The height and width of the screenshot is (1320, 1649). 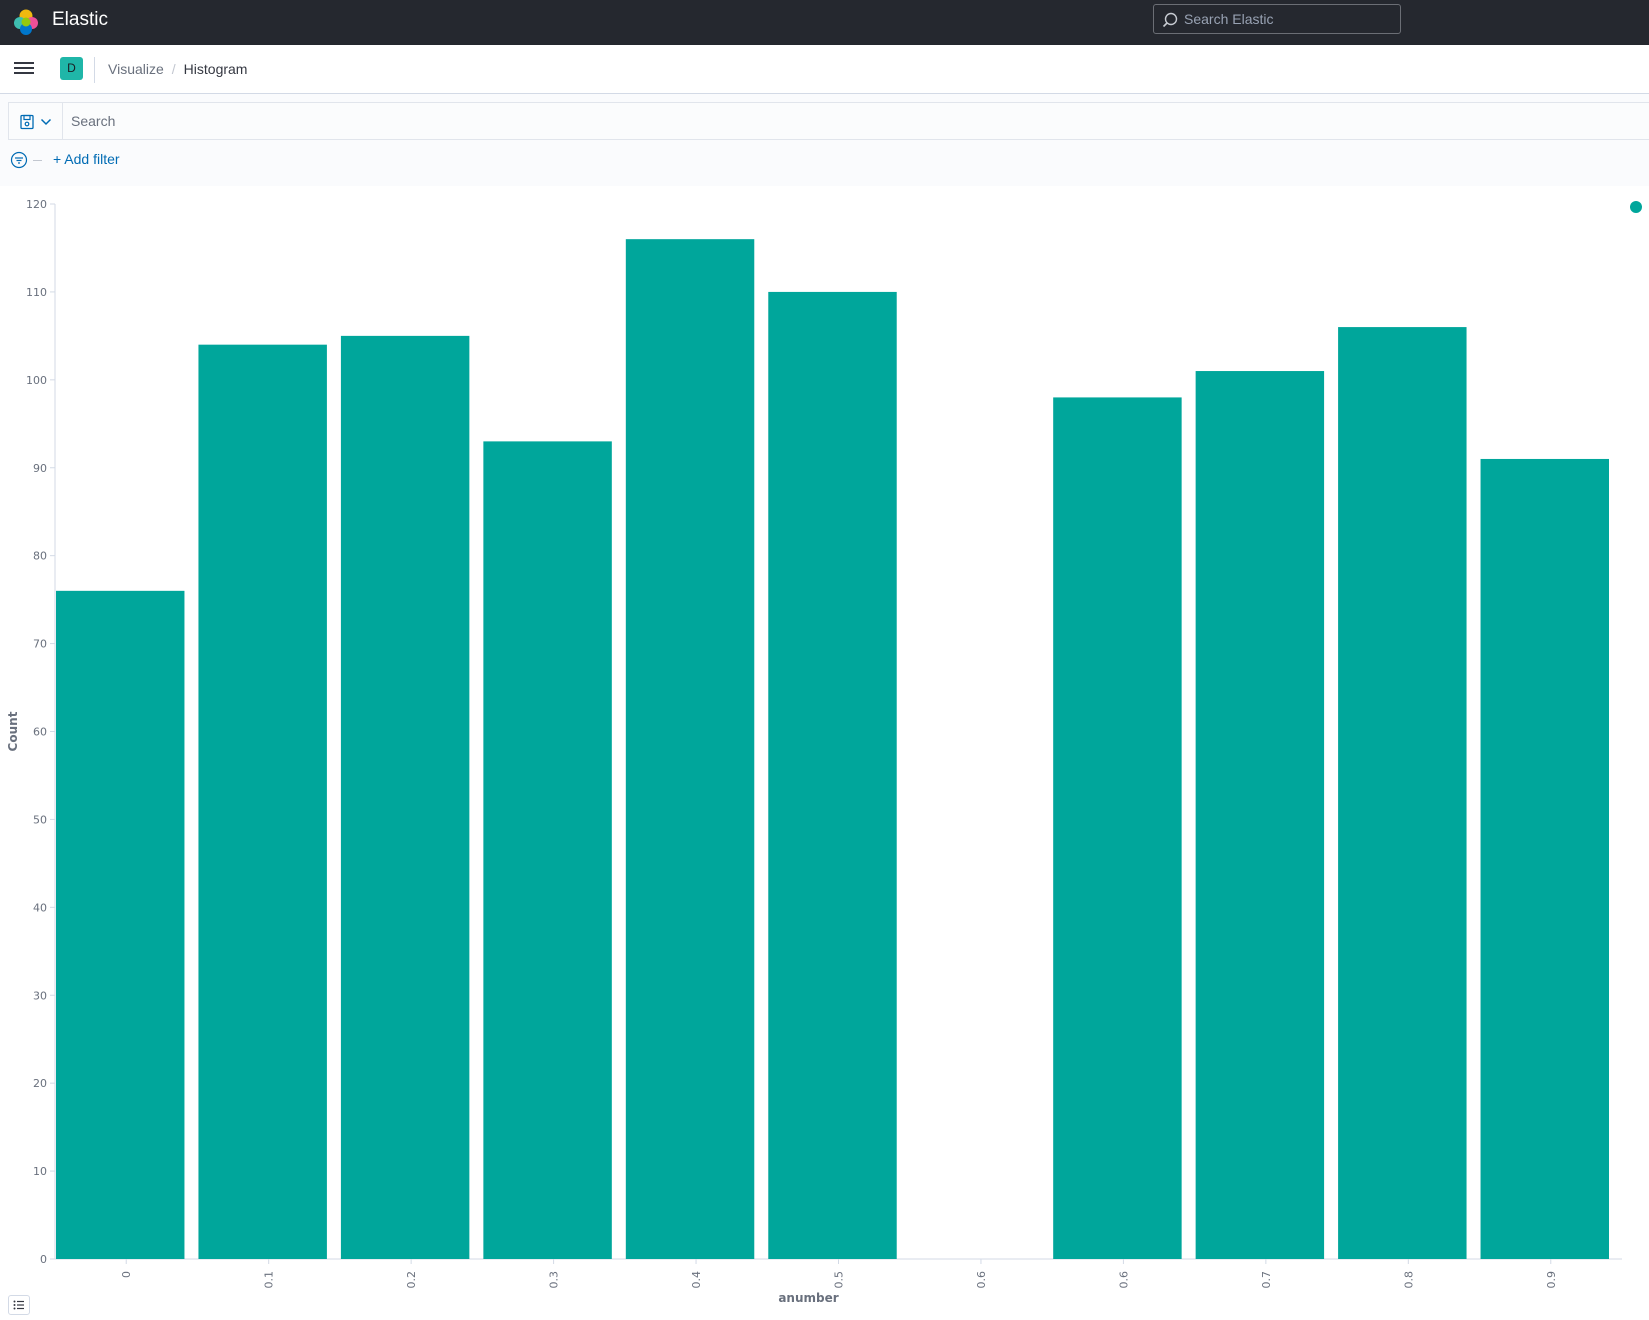 What do you see at coordinates (1551, 1280) in the screenshot?
I see `x-tick-label: 0.9` at bounding box center [1551, 1280].